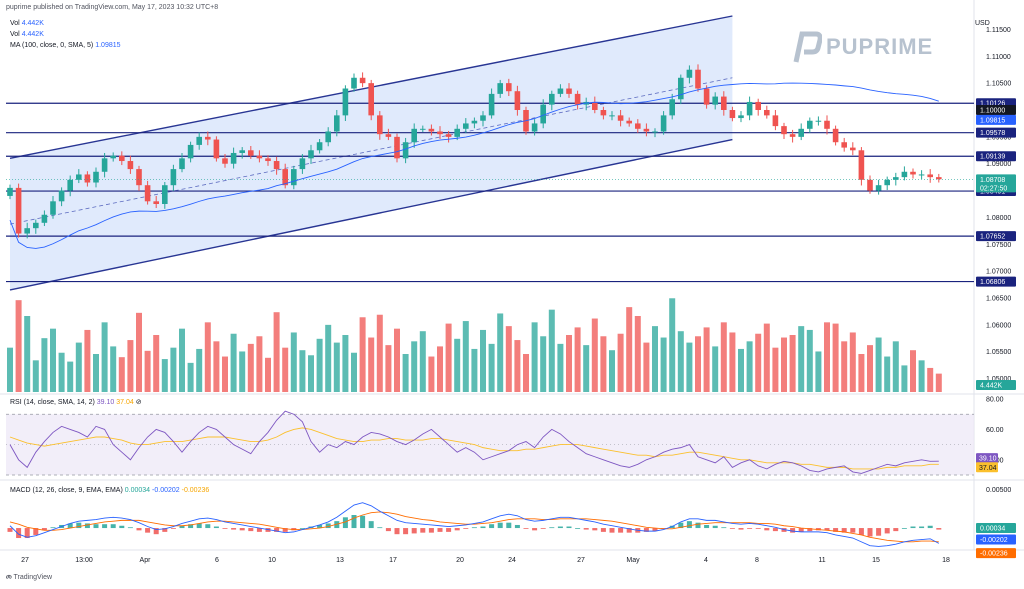  What do you see at coordinates (998, 379) in the screenshot?
I see `price-tick-label: 1.05000` at bounding box center [998, 379].